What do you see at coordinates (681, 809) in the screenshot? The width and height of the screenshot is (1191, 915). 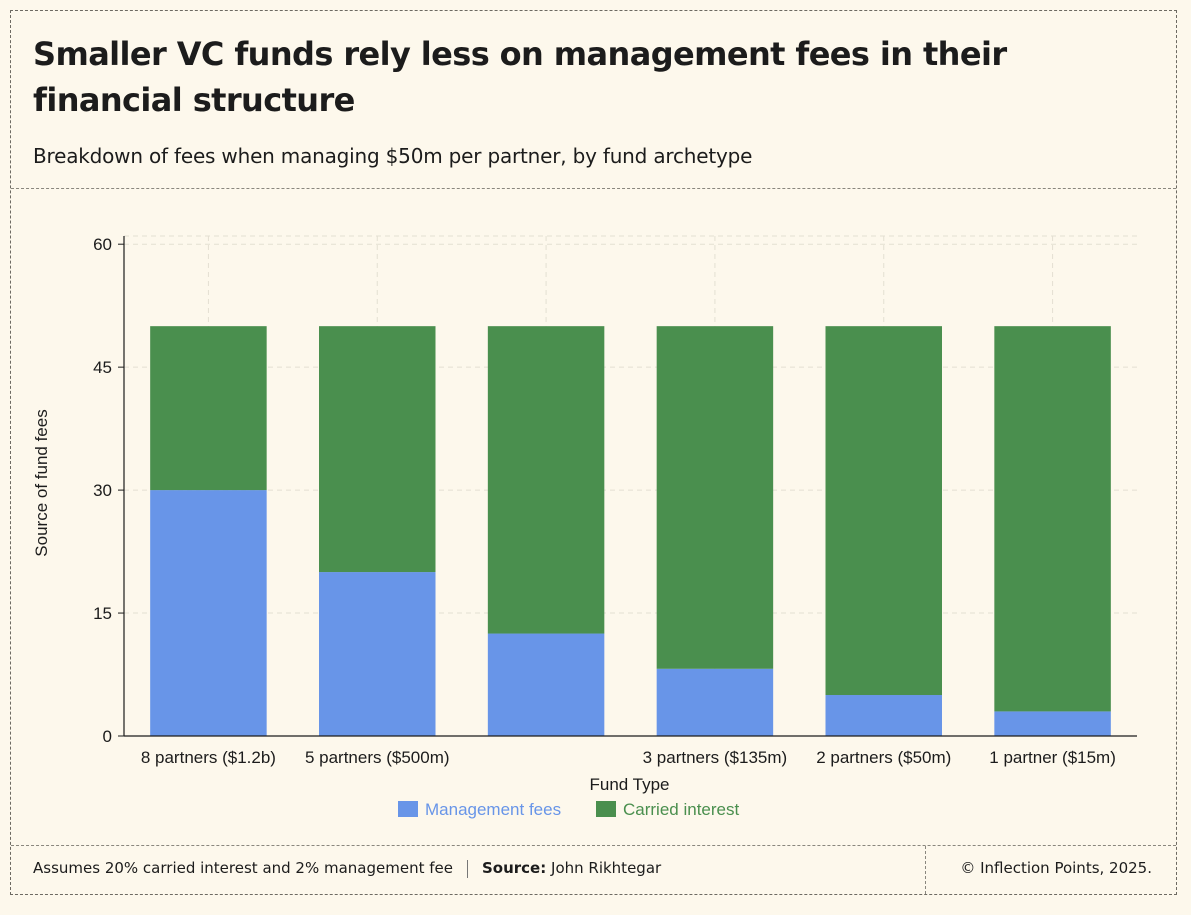 I see `legend-label-carried: Carried interest` at bounding box center [681, 809].